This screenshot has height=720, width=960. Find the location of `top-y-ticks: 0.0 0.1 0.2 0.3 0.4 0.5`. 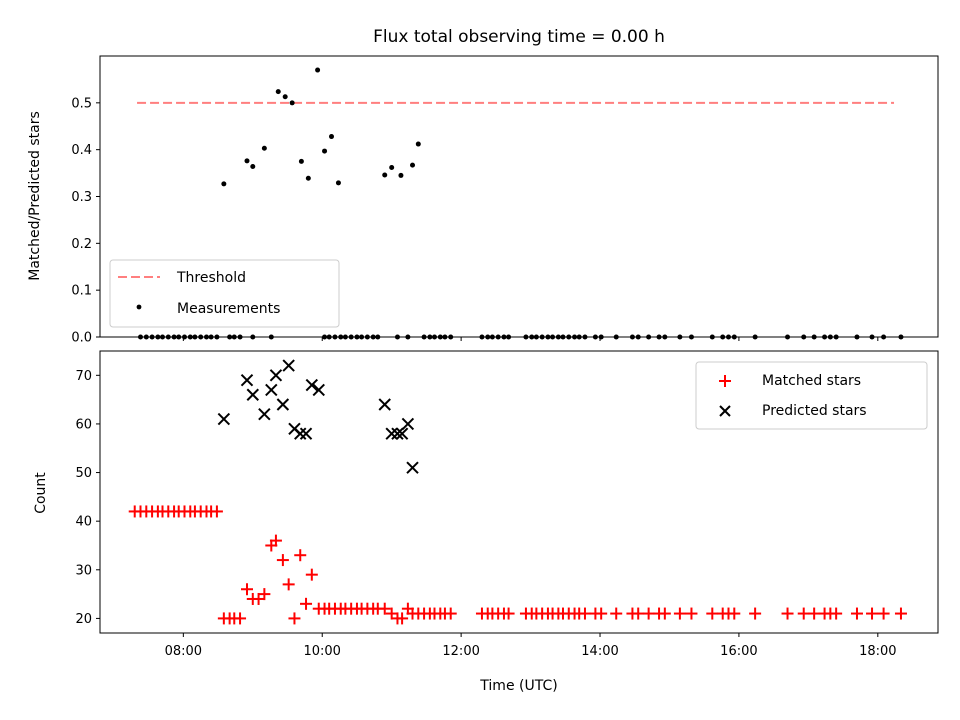

top-y-ticks: 0.0 0.1 0.2 0.3 0.4 0.5 is located at coordinates (85, 221).